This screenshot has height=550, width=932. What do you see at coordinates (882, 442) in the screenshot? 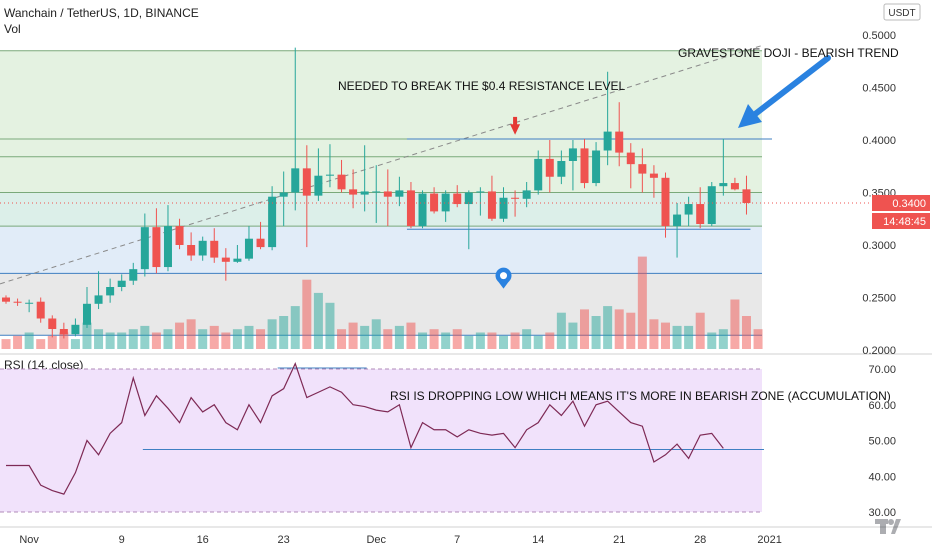
I see `rsi-tick-label: 50.00` at bounding box center [882, 442].